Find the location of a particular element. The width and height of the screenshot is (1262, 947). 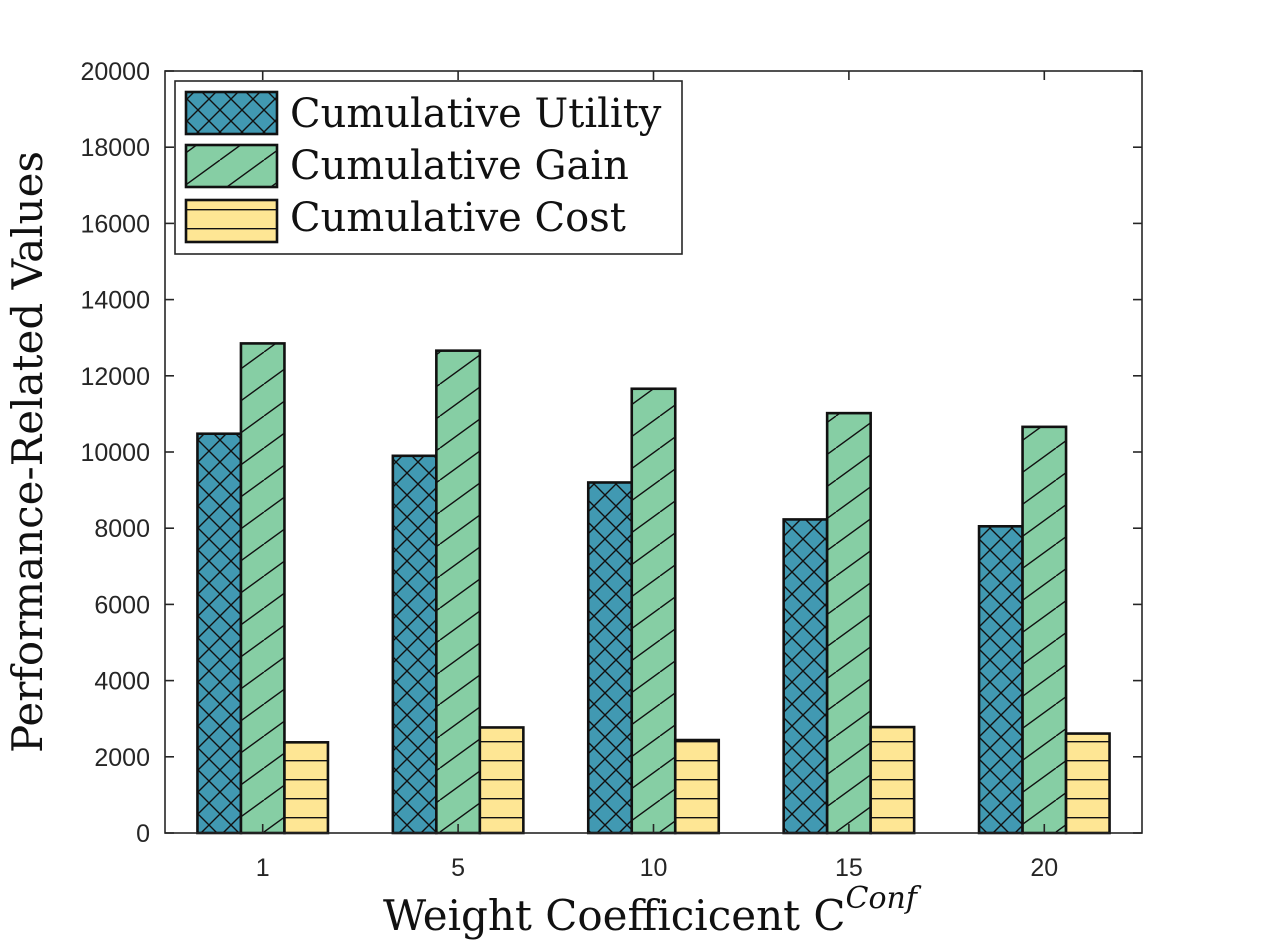

y-tick-label-0: 0 is located at coordinates (143, 834).